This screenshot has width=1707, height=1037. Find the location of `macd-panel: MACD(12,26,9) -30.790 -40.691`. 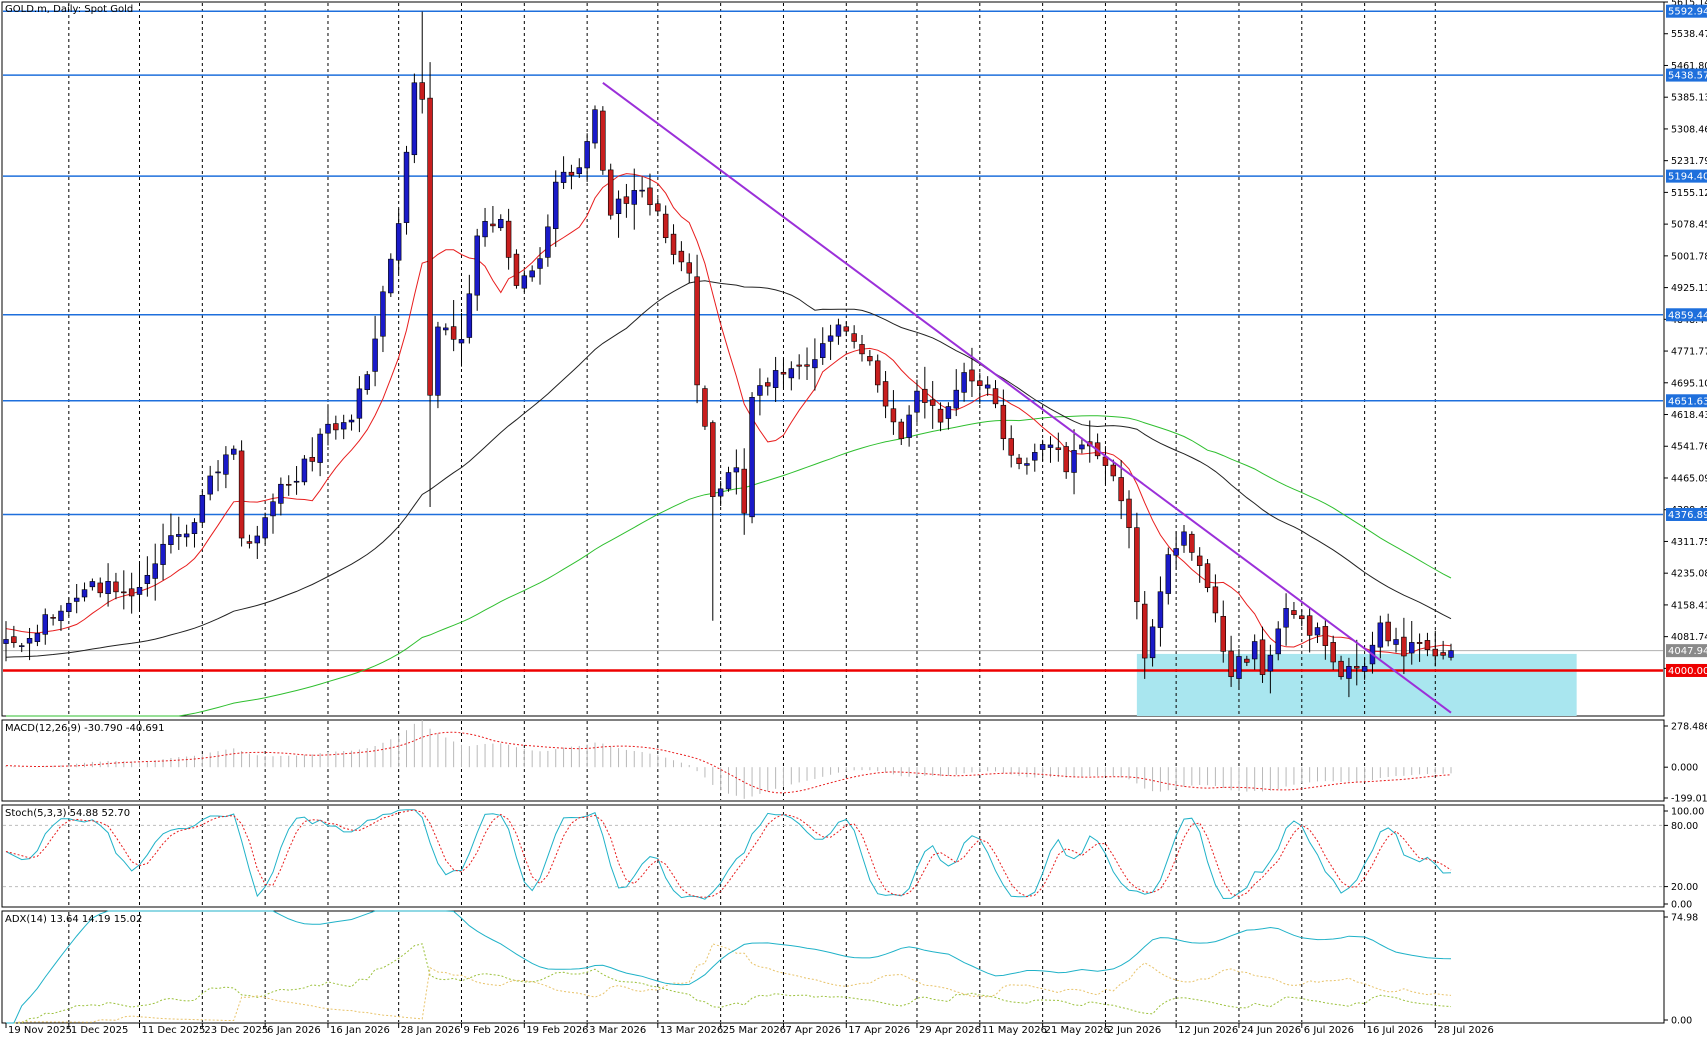

macd-panel: MACD(12,26,9) -30.790 -40.691 is located at coordinates (833, 760).